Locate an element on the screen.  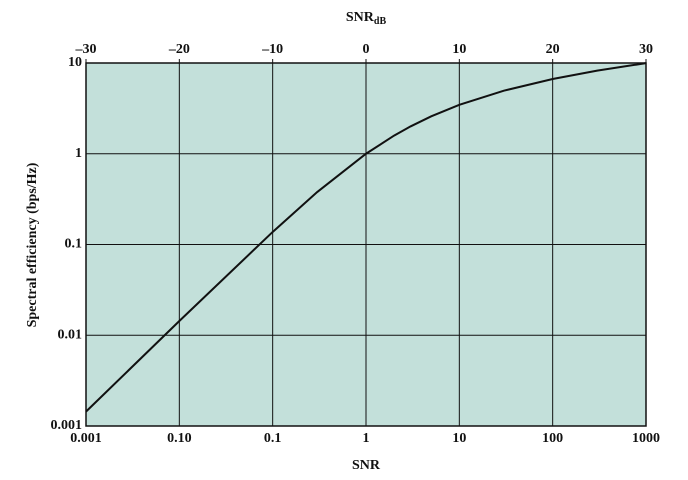
top-tick-label: 20 is located at coordinates (553, 49).